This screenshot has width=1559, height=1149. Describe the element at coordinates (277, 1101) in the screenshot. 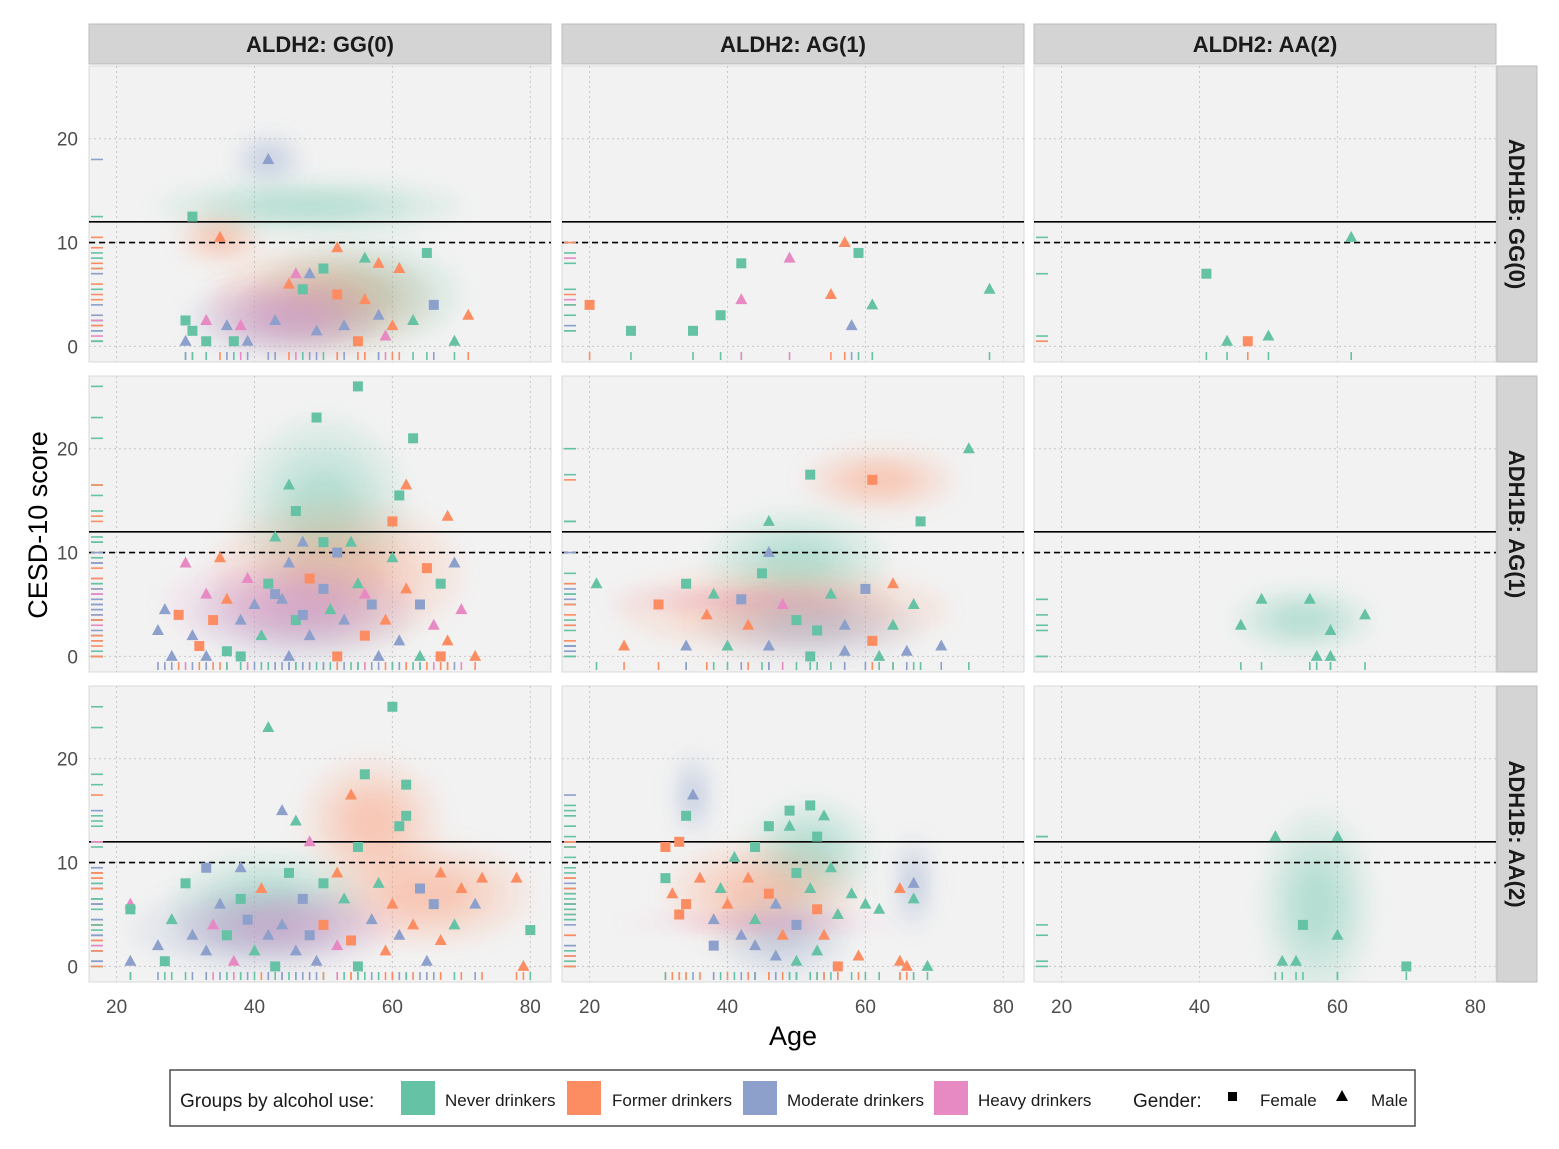

I see `legend-groups-title: Groups by alcohol use:` at that location.